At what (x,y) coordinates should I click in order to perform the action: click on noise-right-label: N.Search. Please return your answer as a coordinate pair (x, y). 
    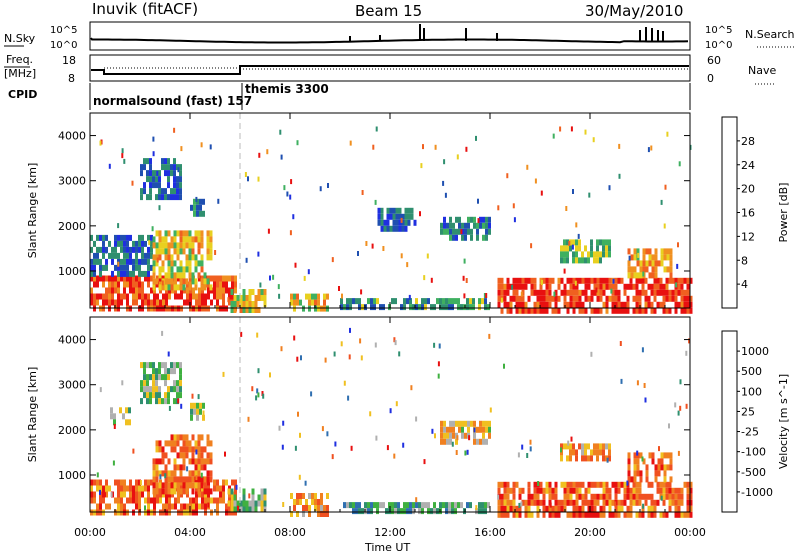
    Looking at the image, I should click on (770, 34).